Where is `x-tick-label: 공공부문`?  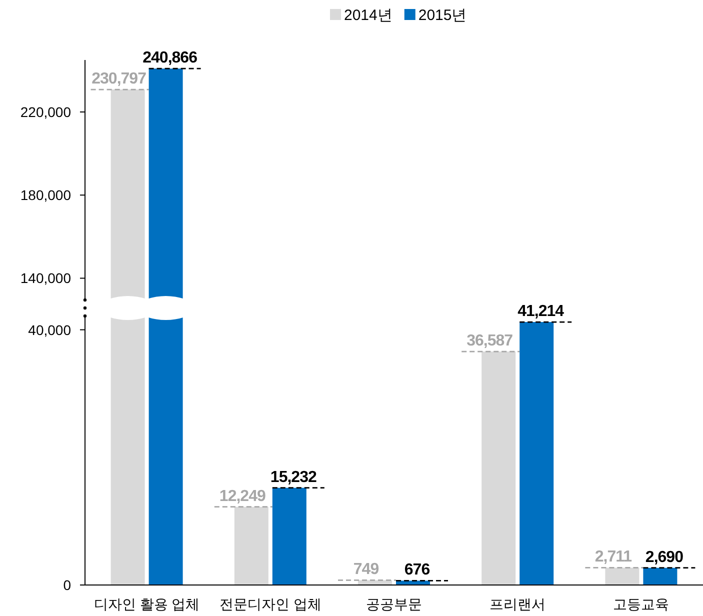
x-tick-label: 공공부문 is located at coordinates (394, 604).